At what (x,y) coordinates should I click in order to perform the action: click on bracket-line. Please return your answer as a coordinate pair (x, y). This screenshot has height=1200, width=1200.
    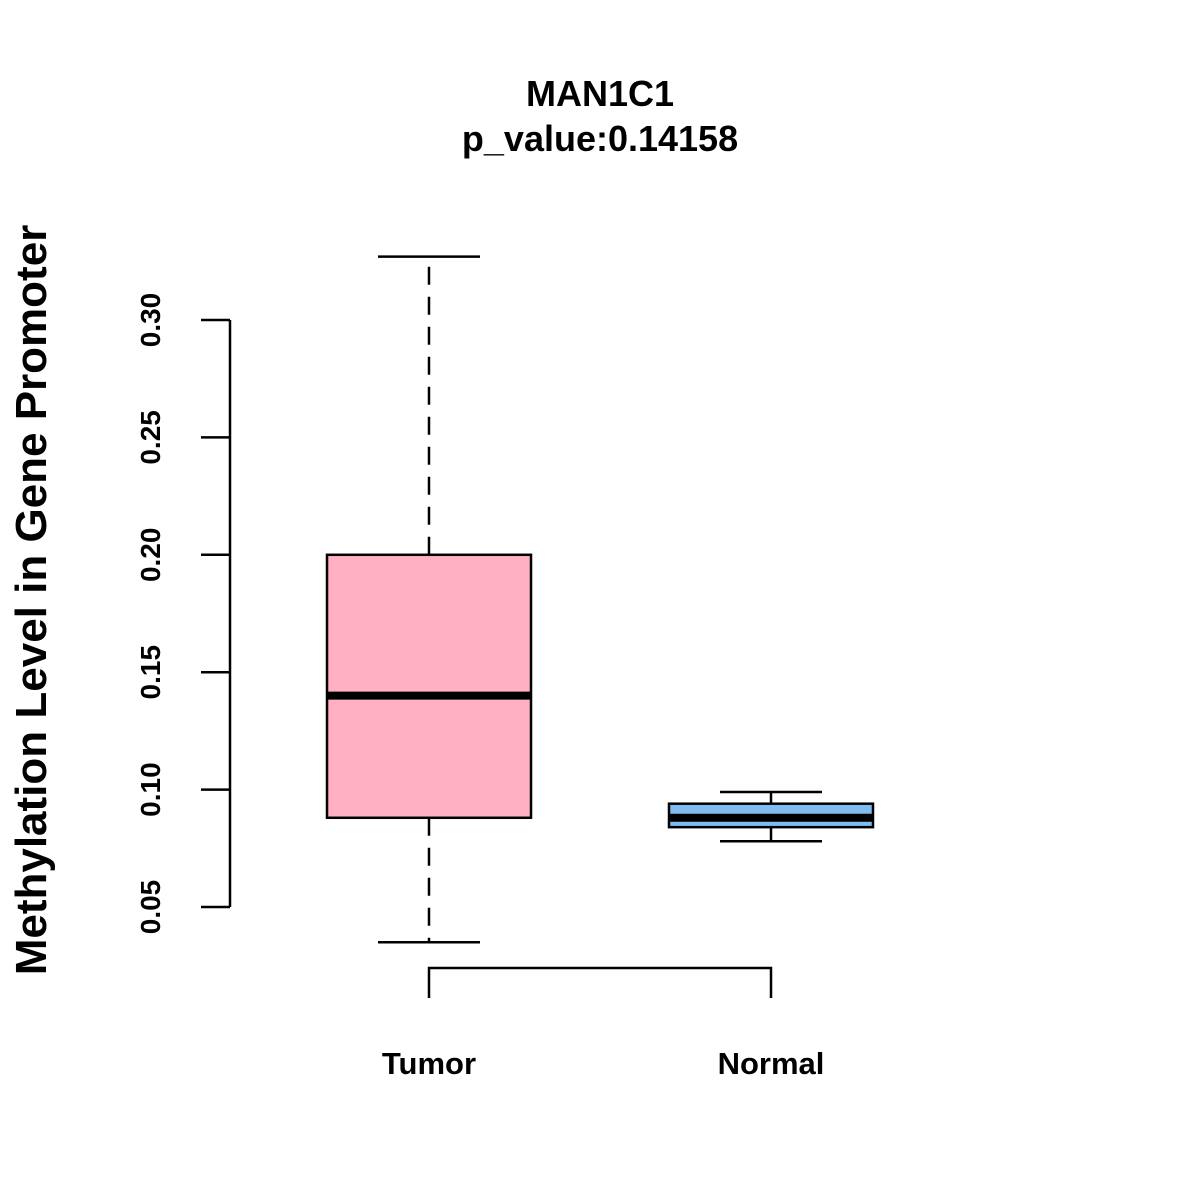
    Looking at the image, I should click on (600, 982).